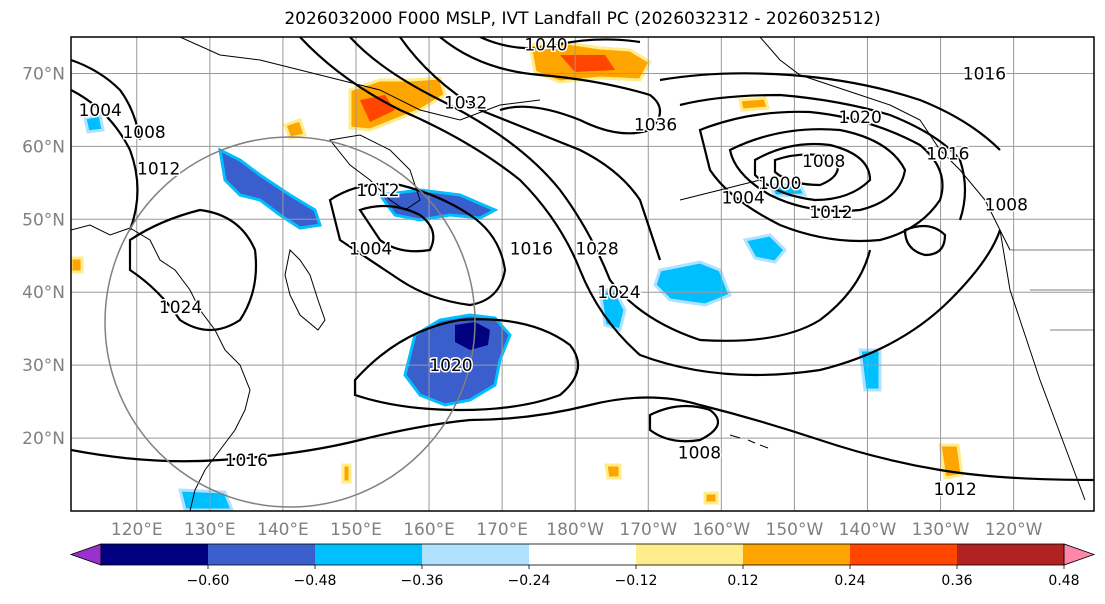 The image size is (1105, 604). I want to click on isobar-1008-low, so click(396, 228).